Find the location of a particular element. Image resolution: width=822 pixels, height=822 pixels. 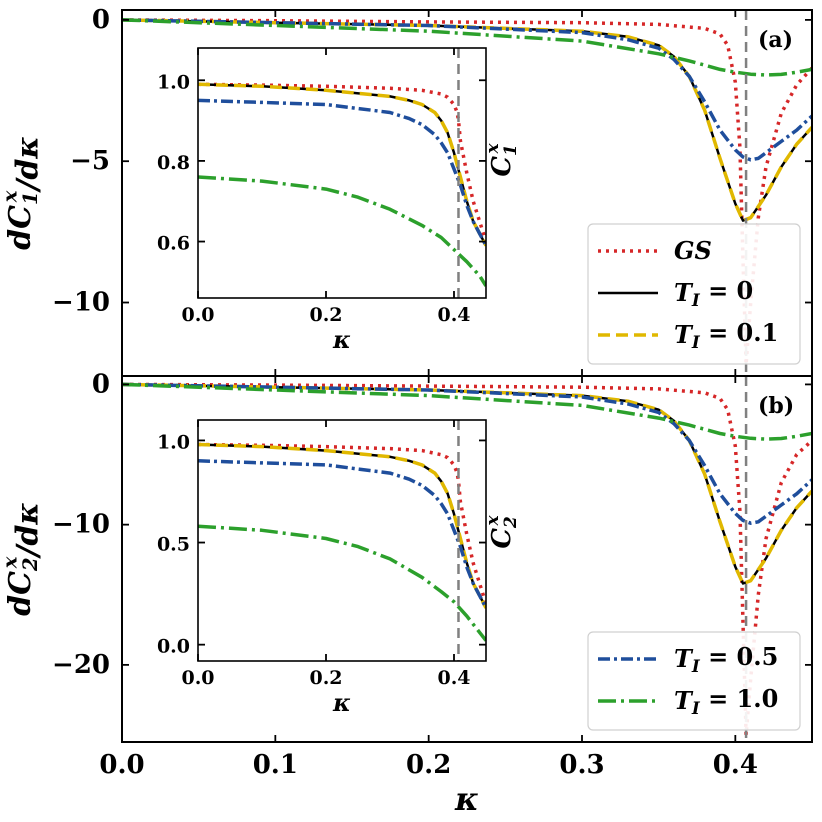

panel-a-inset-x-axis-label: κ is located at coordinates (341, 339).